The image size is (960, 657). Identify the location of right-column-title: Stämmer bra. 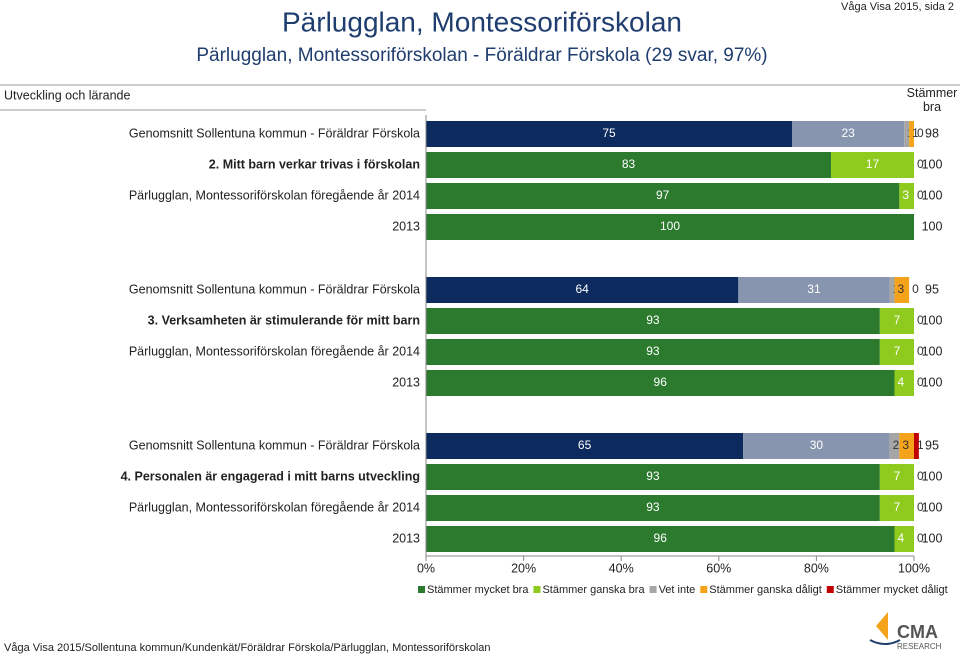
(932, 100).